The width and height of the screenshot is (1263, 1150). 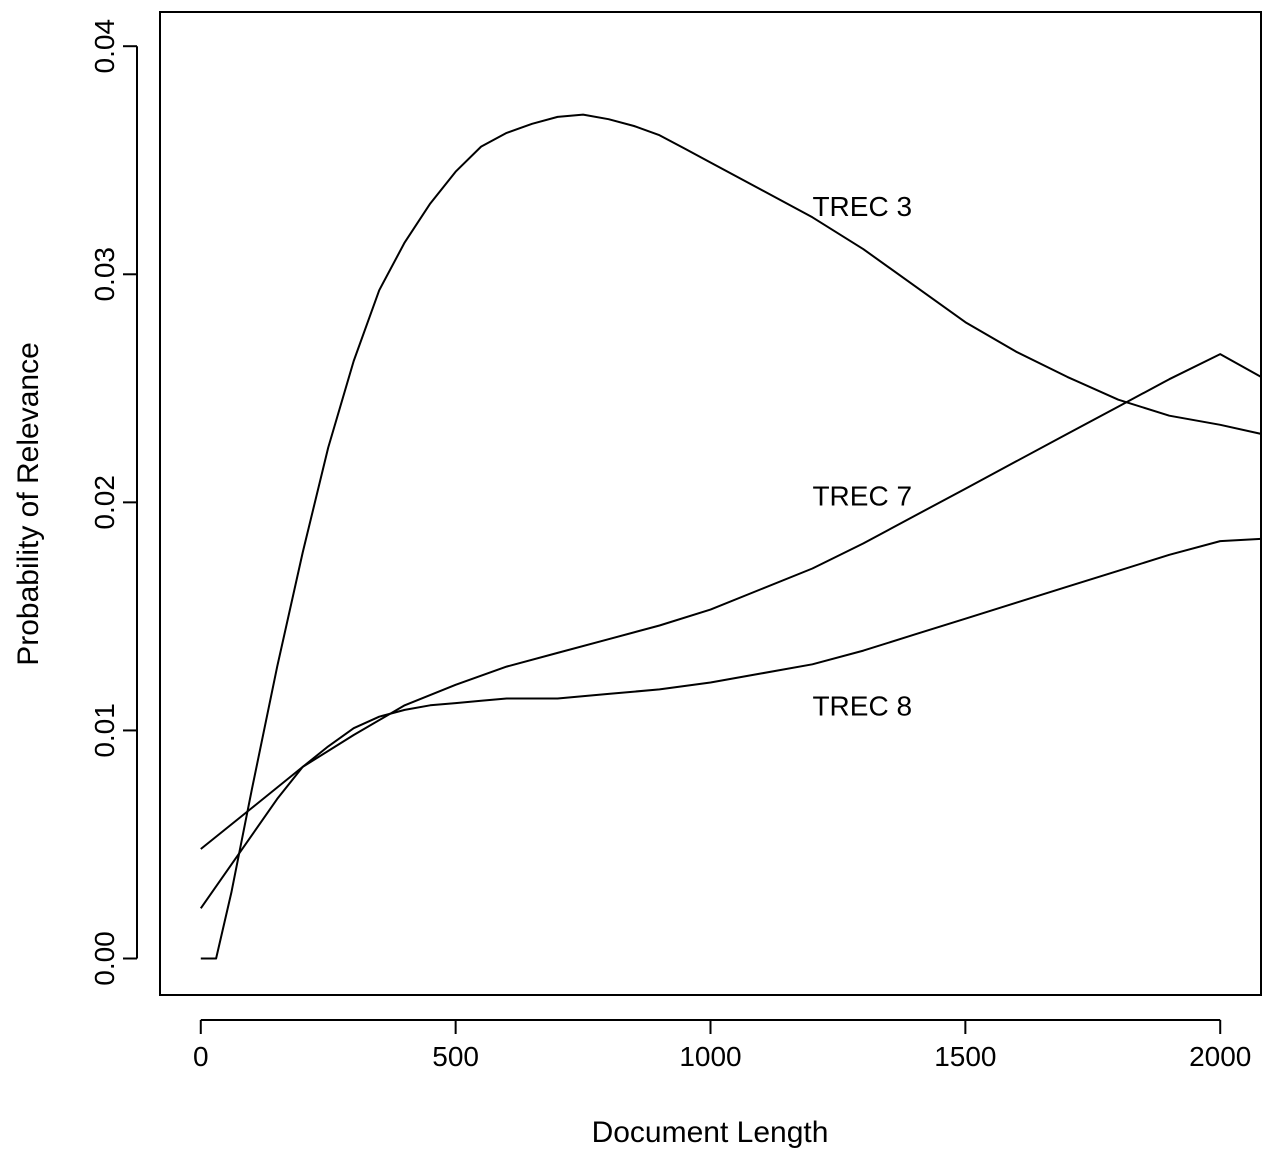 What do you see at coordinates (862, 206) in the screenshot?
I see `series-label-1: TREC 3` at bounding box center [862, 206].